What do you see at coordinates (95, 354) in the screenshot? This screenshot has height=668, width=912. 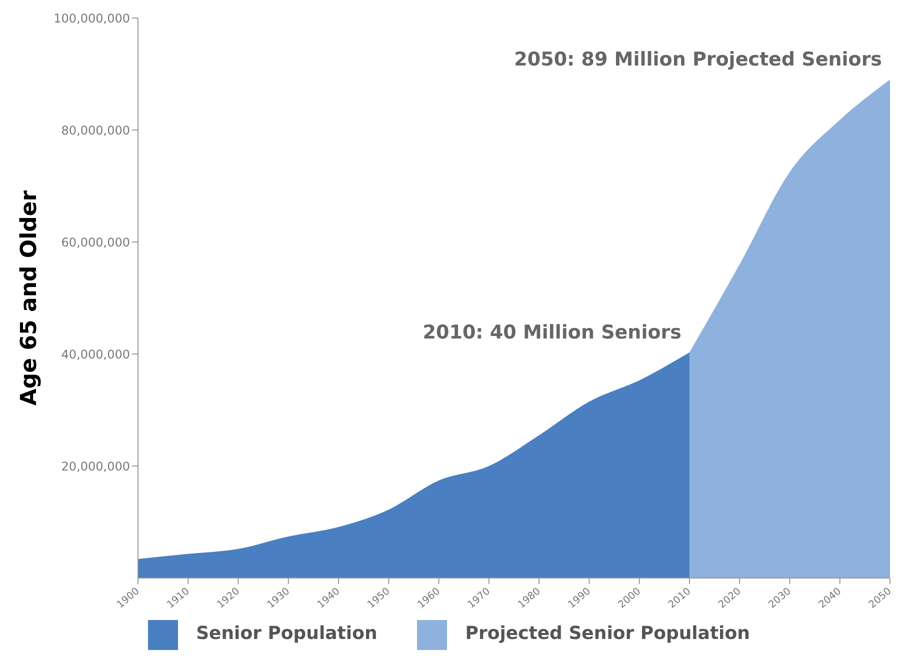 I see `y-tick-label: 40,000,000` at bounding box center [95, 354].